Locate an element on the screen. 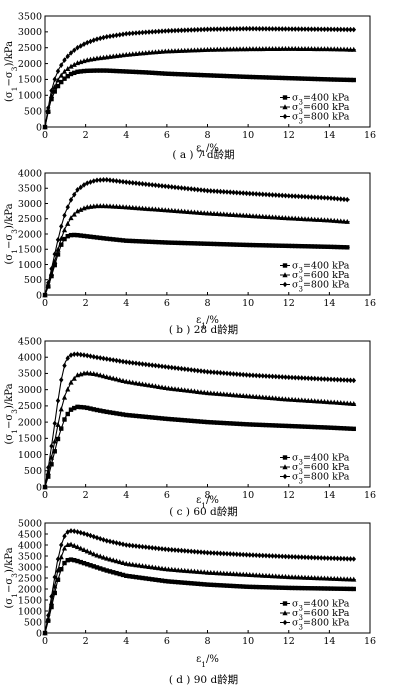  series-triangle is located at coordinates (196, 250).